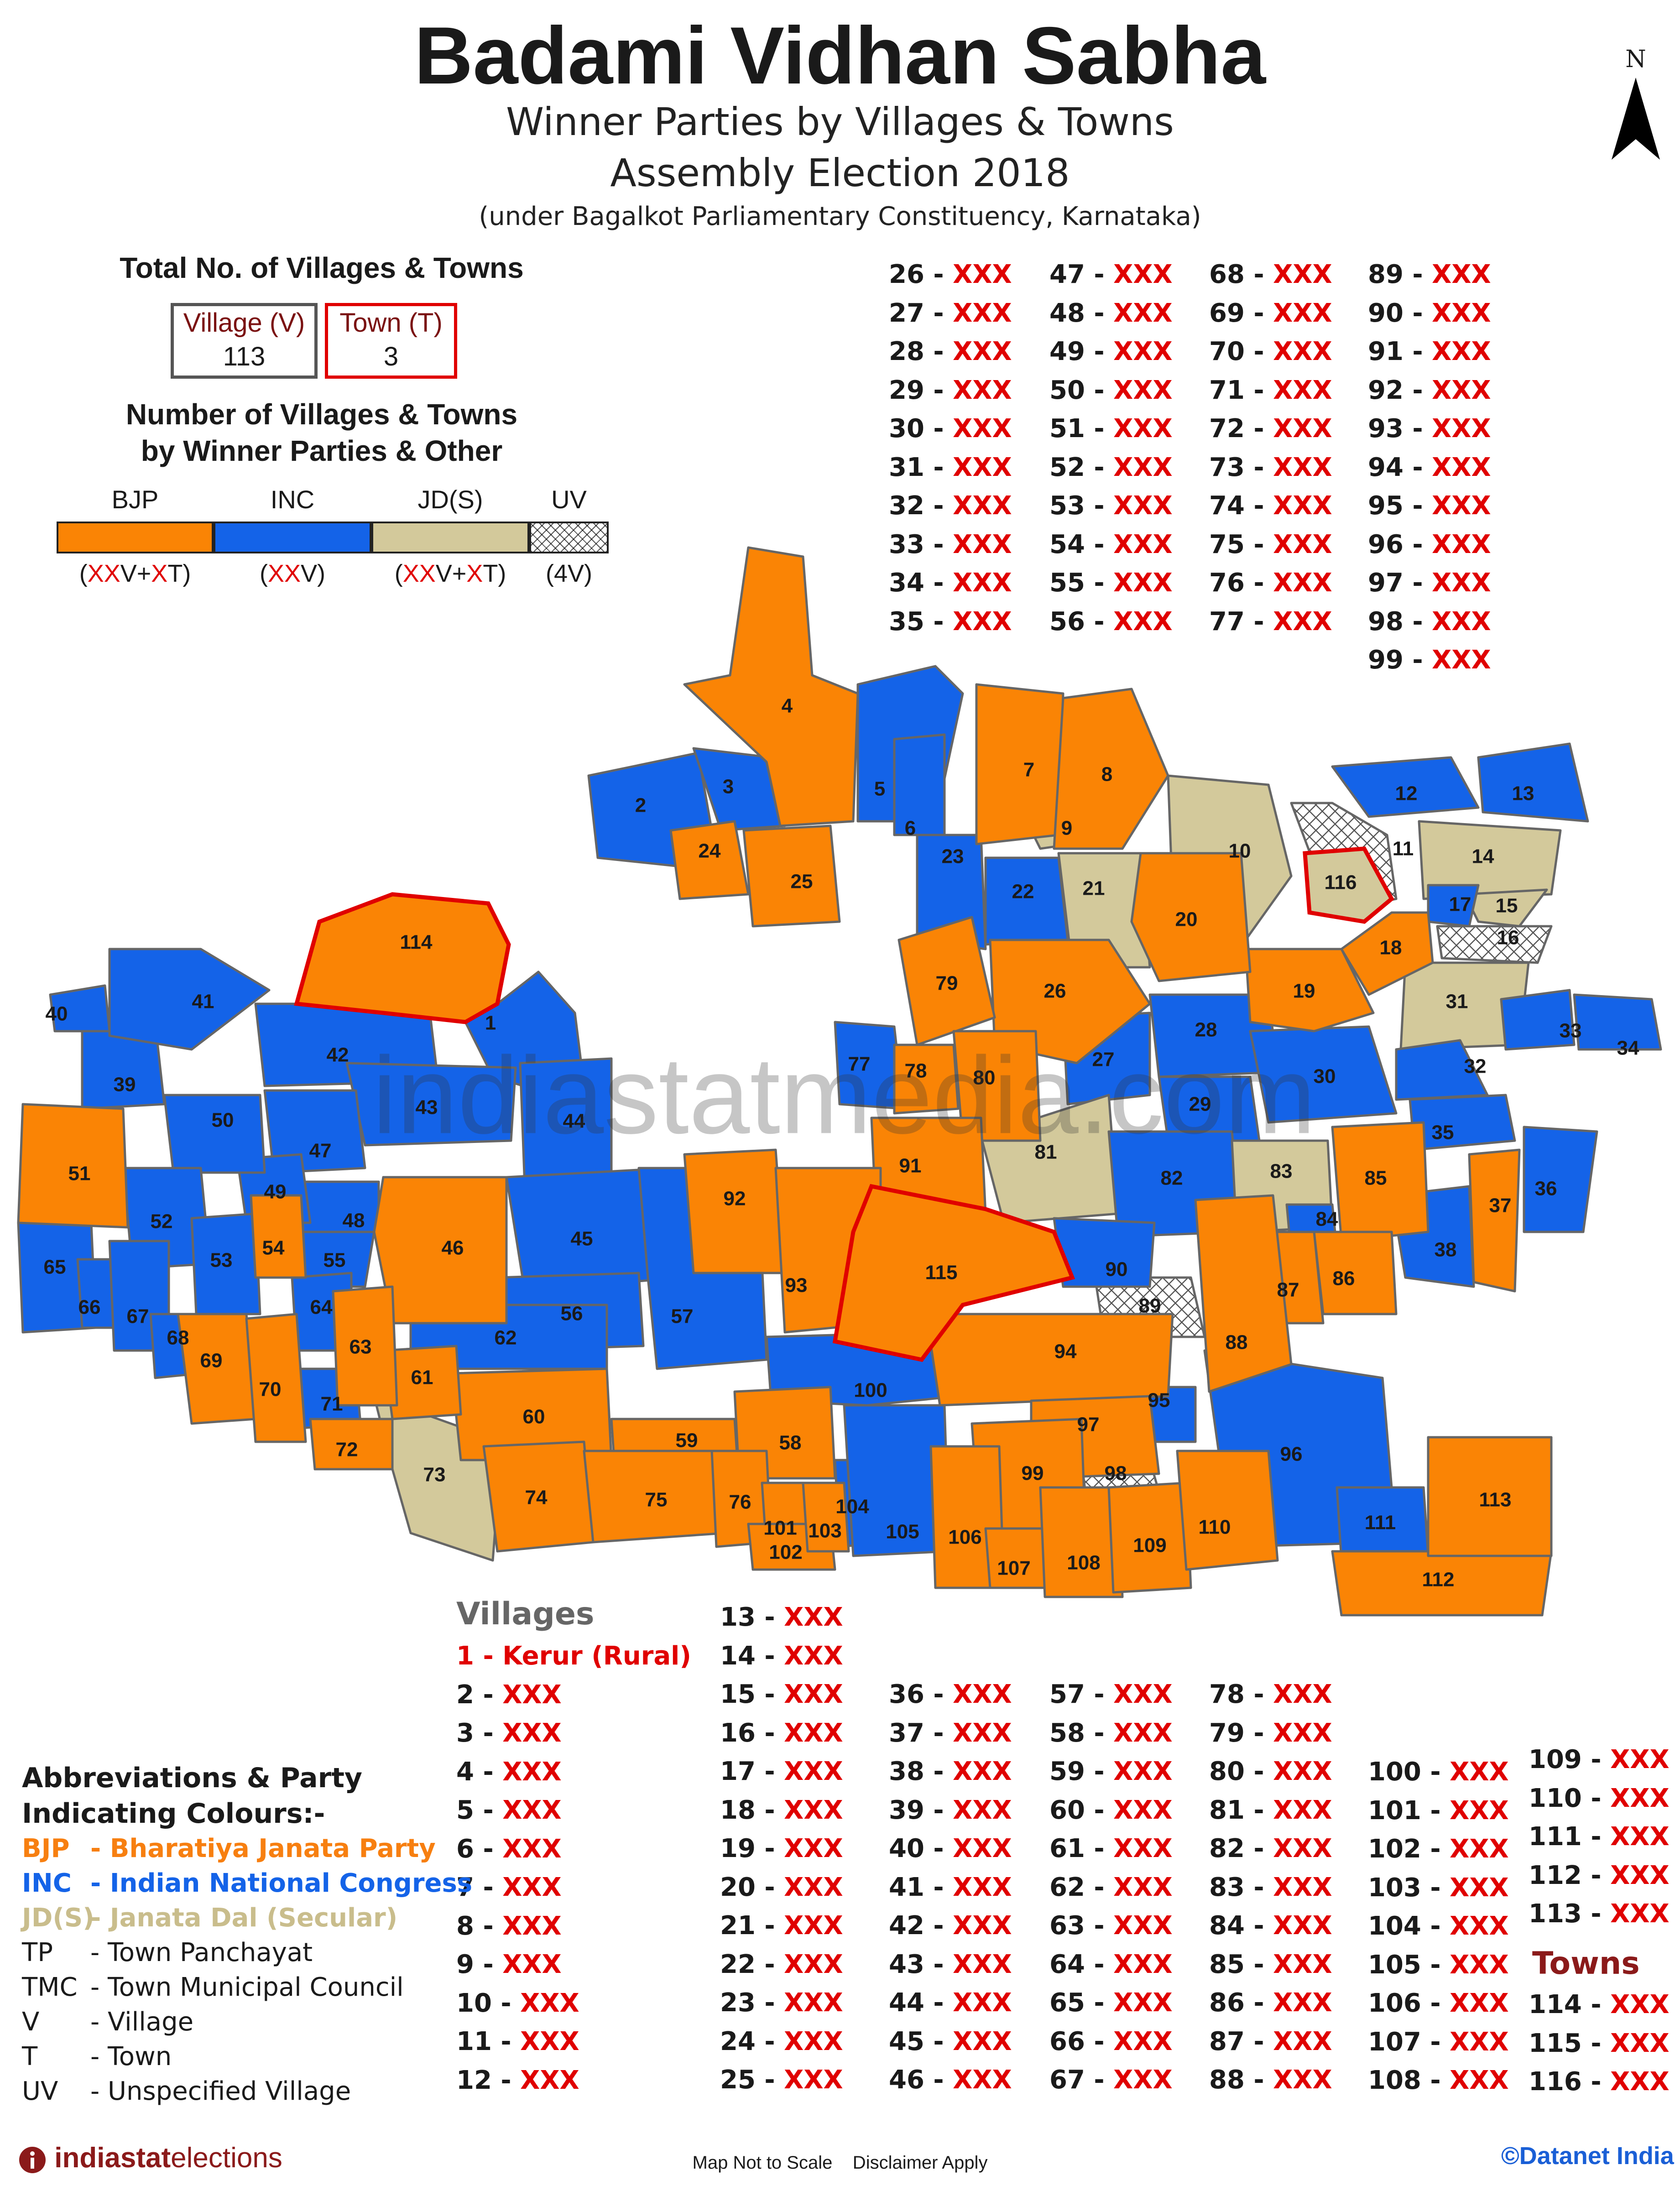 The height and width of the screenshot is (2191, 1680). I want to click on legend-swatch-inc, so click(293, 537).